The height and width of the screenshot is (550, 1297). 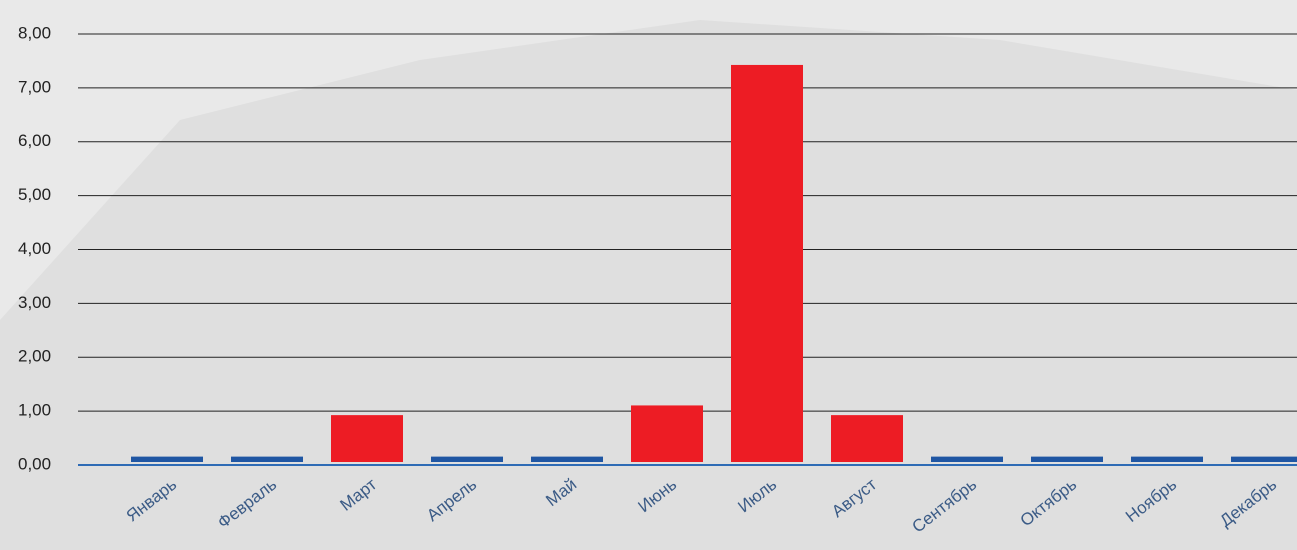 What do you see at coordinates (34, 463) in the screenshot?
I see `y-tick-label: 0,00` at bounding box center [34, 463].